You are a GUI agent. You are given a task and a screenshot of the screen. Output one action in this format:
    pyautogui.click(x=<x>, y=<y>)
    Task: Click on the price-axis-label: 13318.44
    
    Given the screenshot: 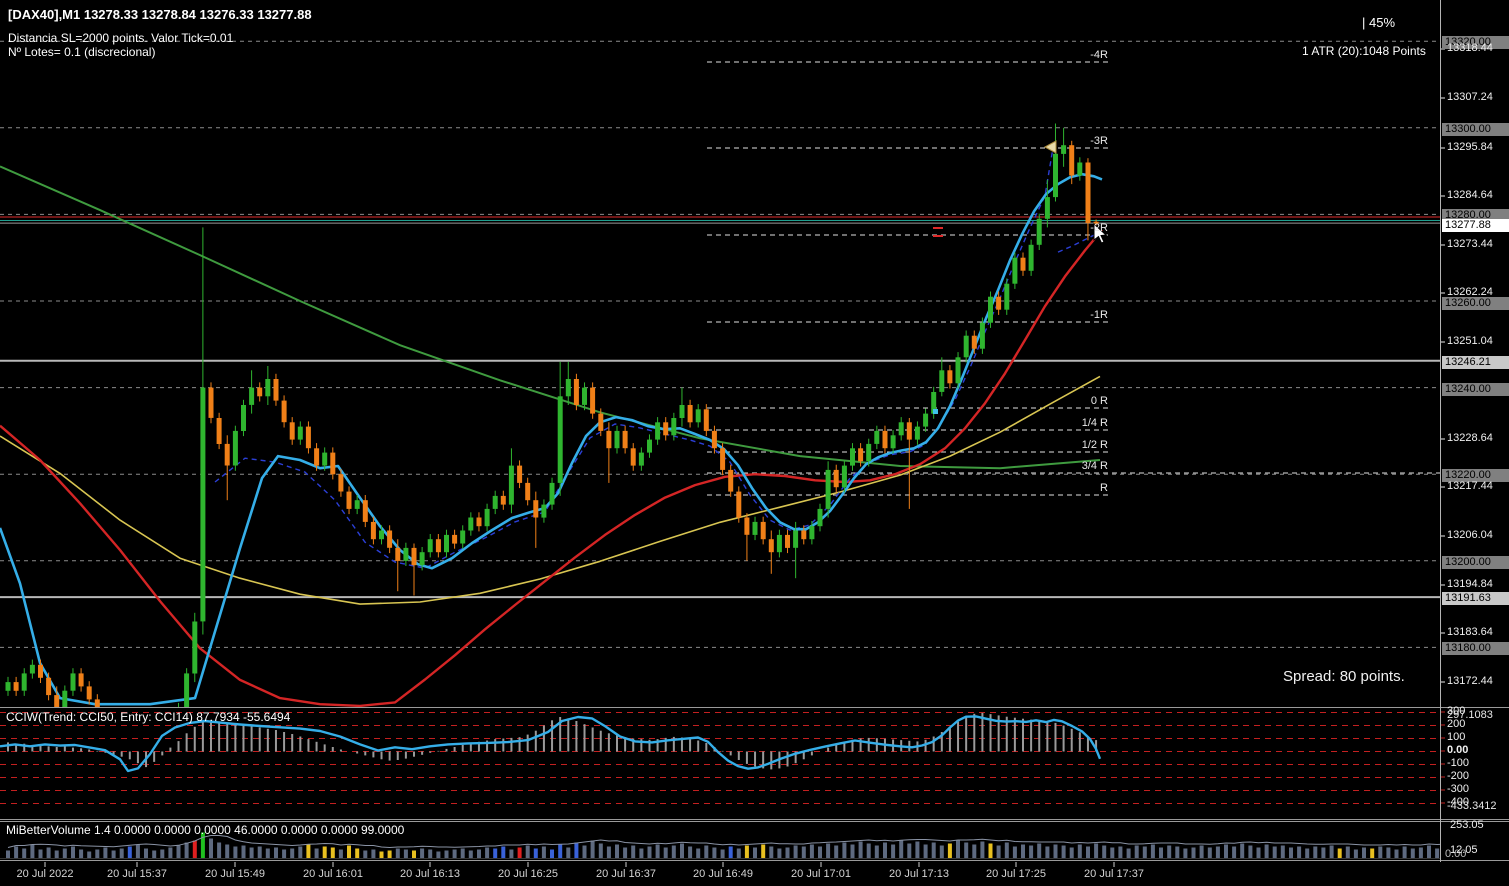 What is the action you would take?
    pyautogui.click(x=1470, y=48)
    